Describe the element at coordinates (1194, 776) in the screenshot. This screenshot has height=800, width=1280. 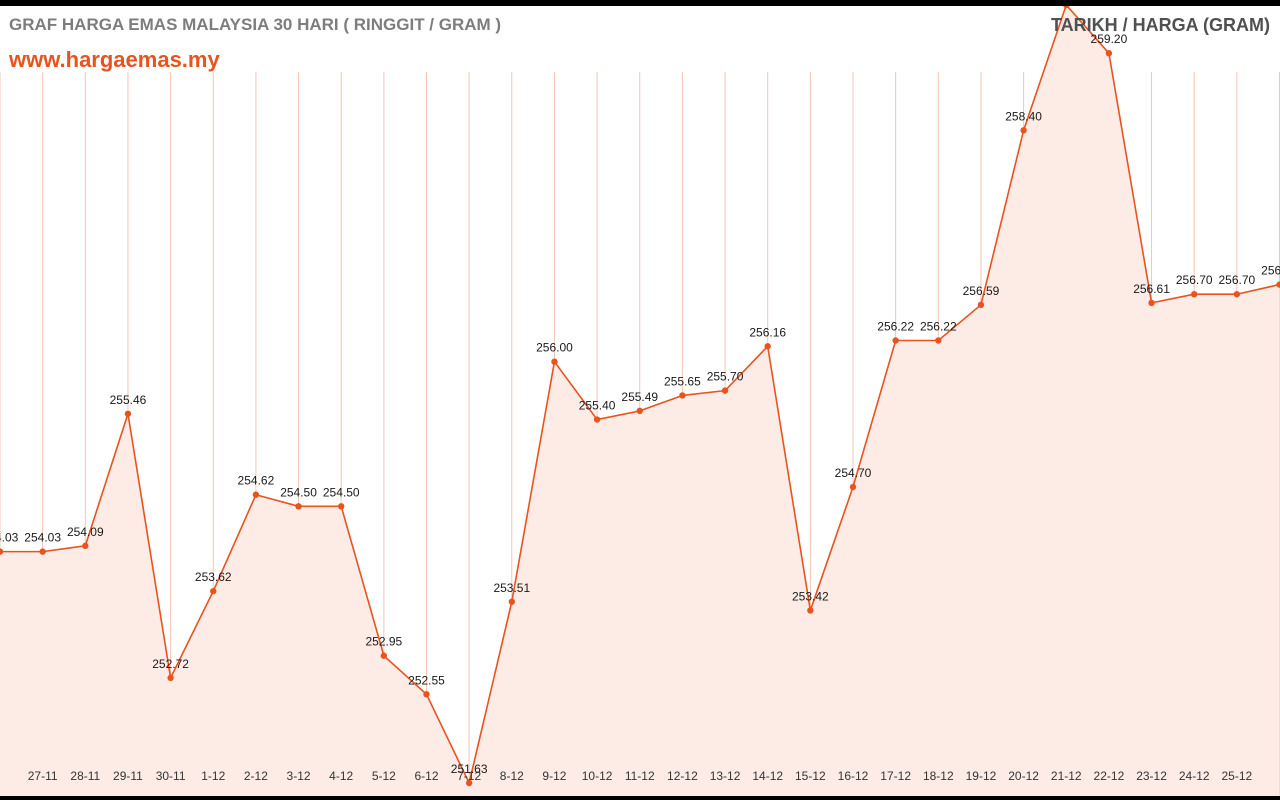
I see `x-tick-24-12: 24-12` at that location.